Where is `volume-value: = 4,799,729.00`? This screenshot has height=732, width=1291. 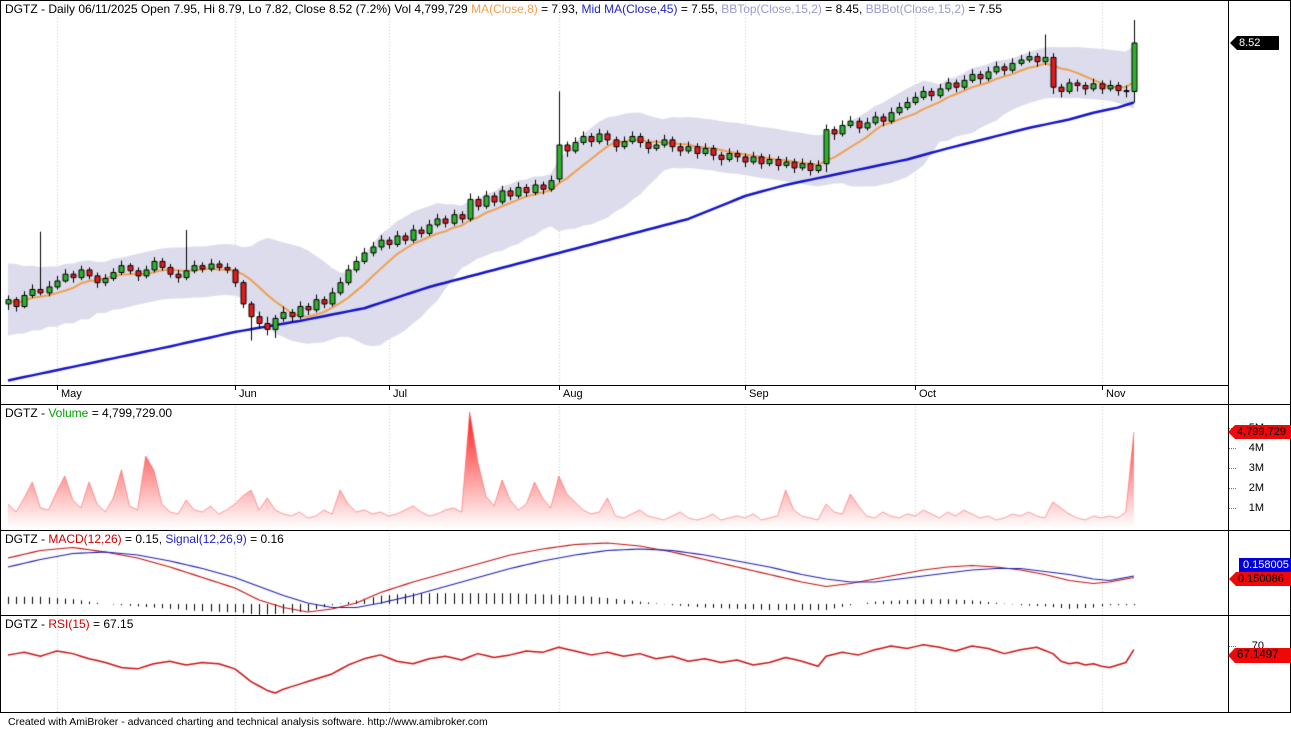 volume-value: = 4,799,729.00 is located at coordinates (130, 413).